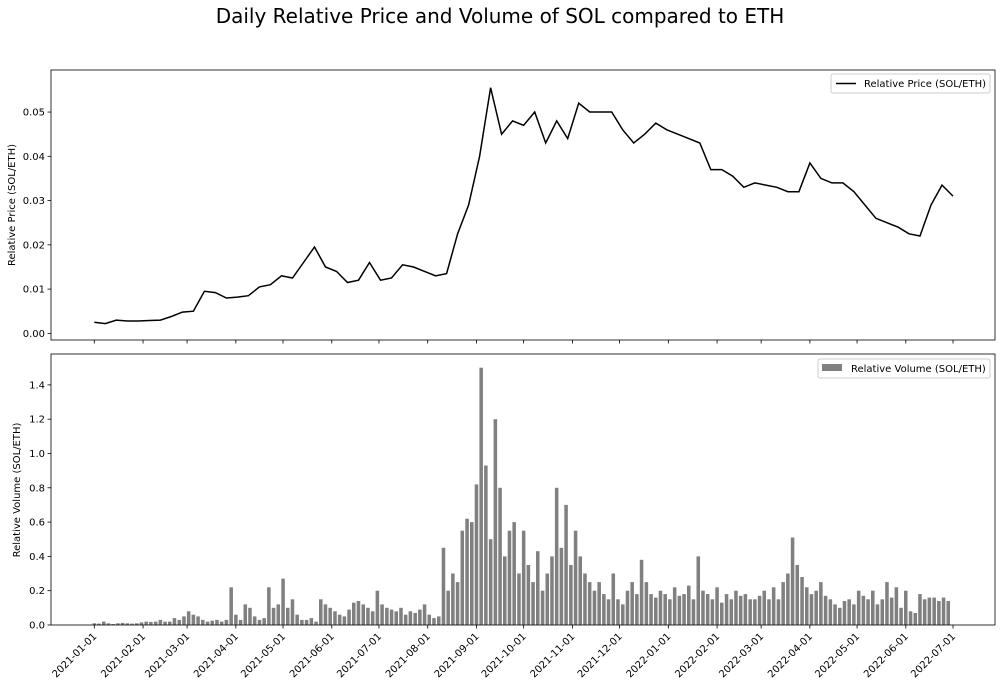  Describe the element at coordinates (263, 655) in the screenshot. I see `x-tick-label: 2021-05-01` at that location.